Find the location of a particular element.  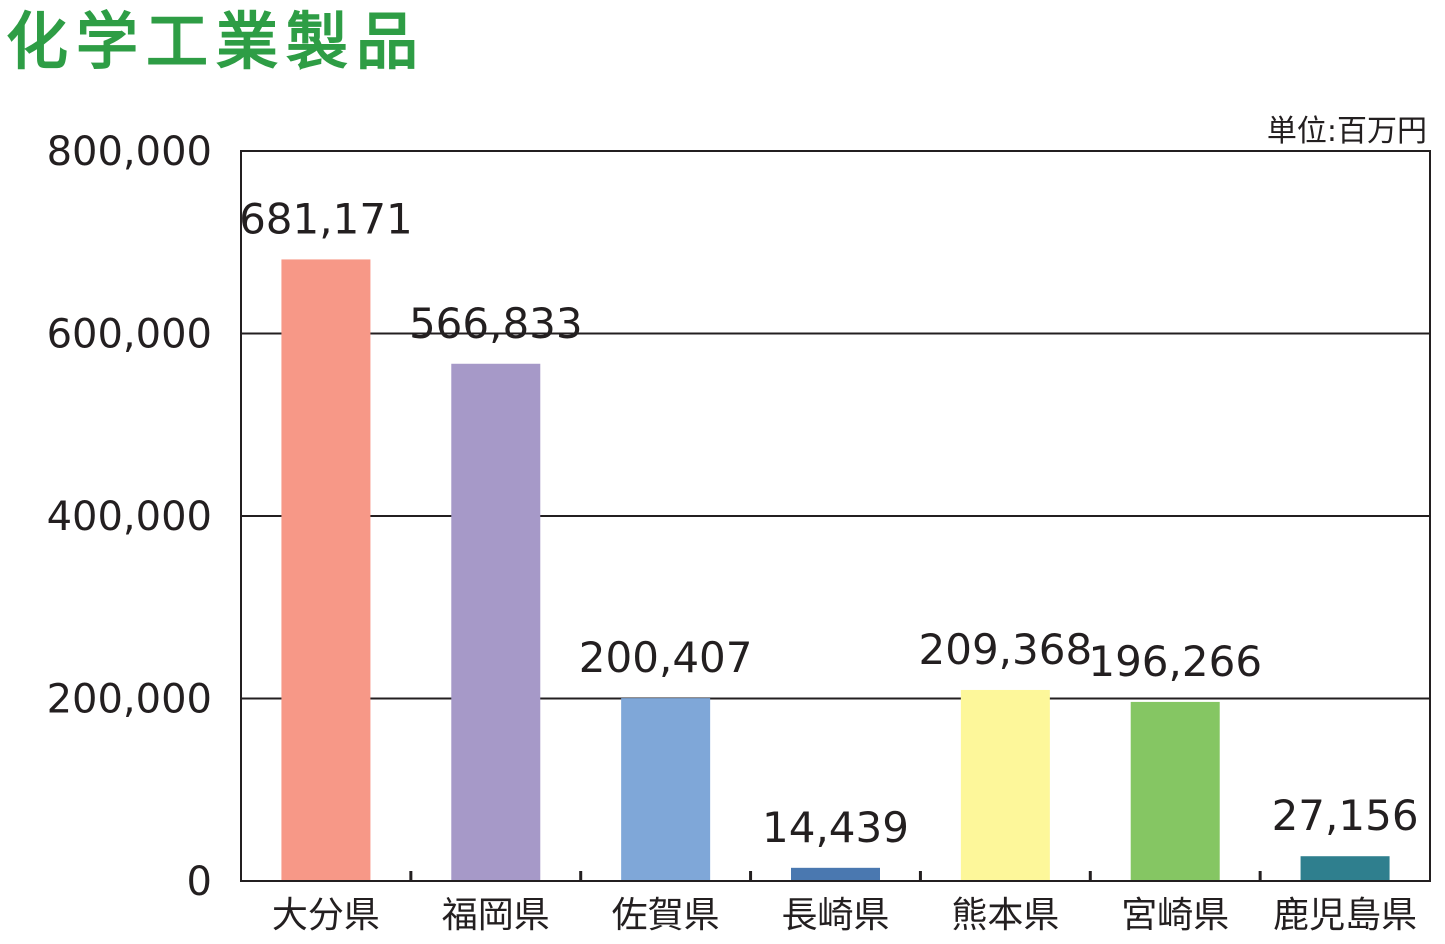

y-axis-ticks: 0 200,000 400,000 600,000 800,000 is located at coordinates (129, 517).